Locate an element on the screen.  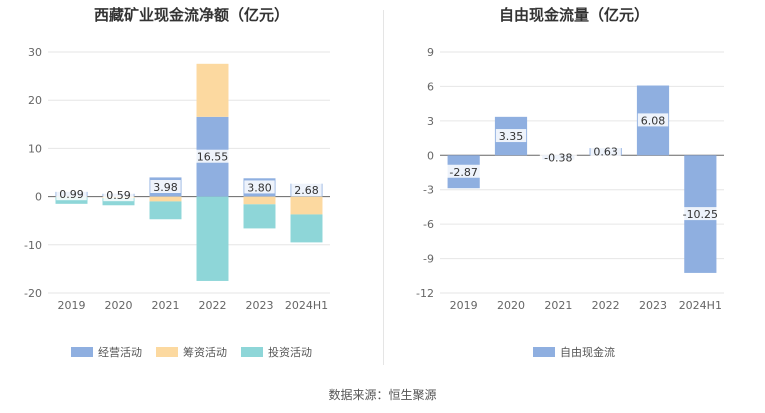
data-label: -10.25 is located at coordinates (700, 214).